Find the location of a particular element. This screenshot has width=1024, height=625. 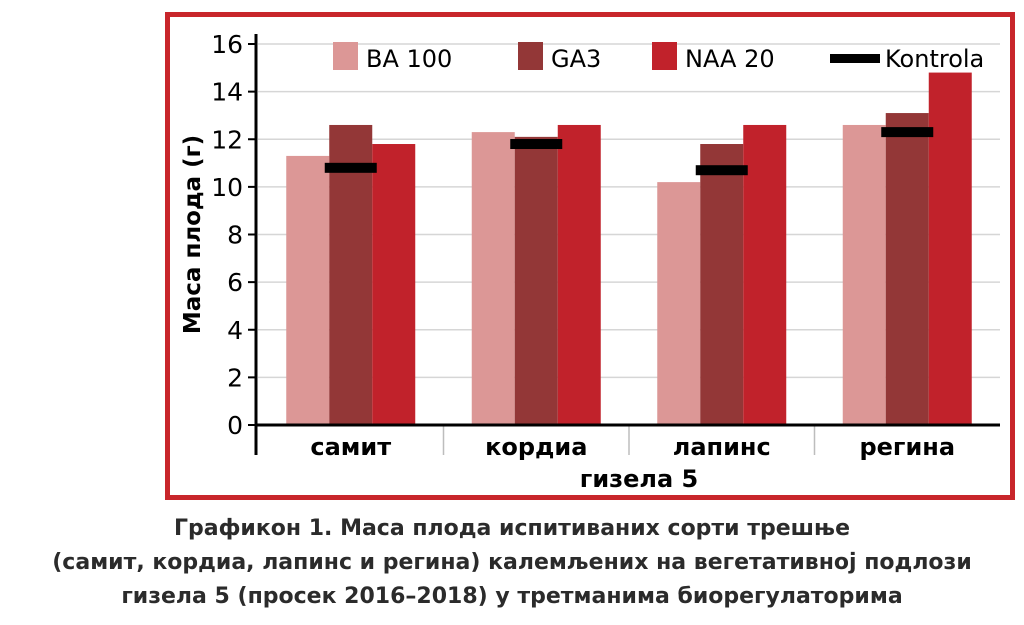

y-tick-label: 6 is located at coordinates (235, 282).